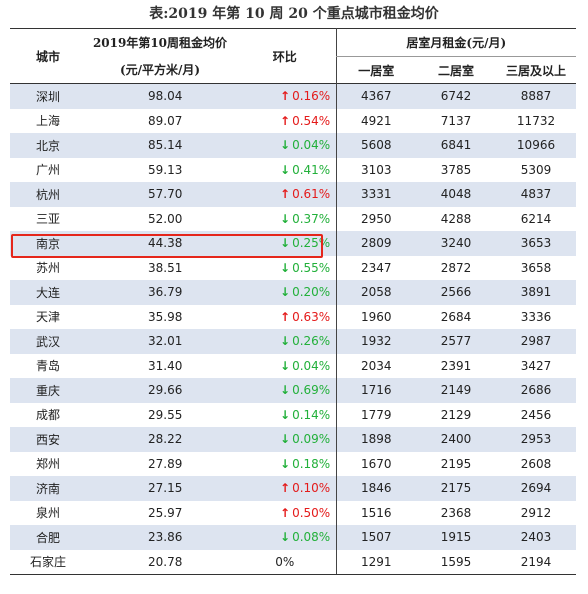 This screenshot has width=588, height=594. I want to click on rent-1-cell: 4367, so click(375, 96).